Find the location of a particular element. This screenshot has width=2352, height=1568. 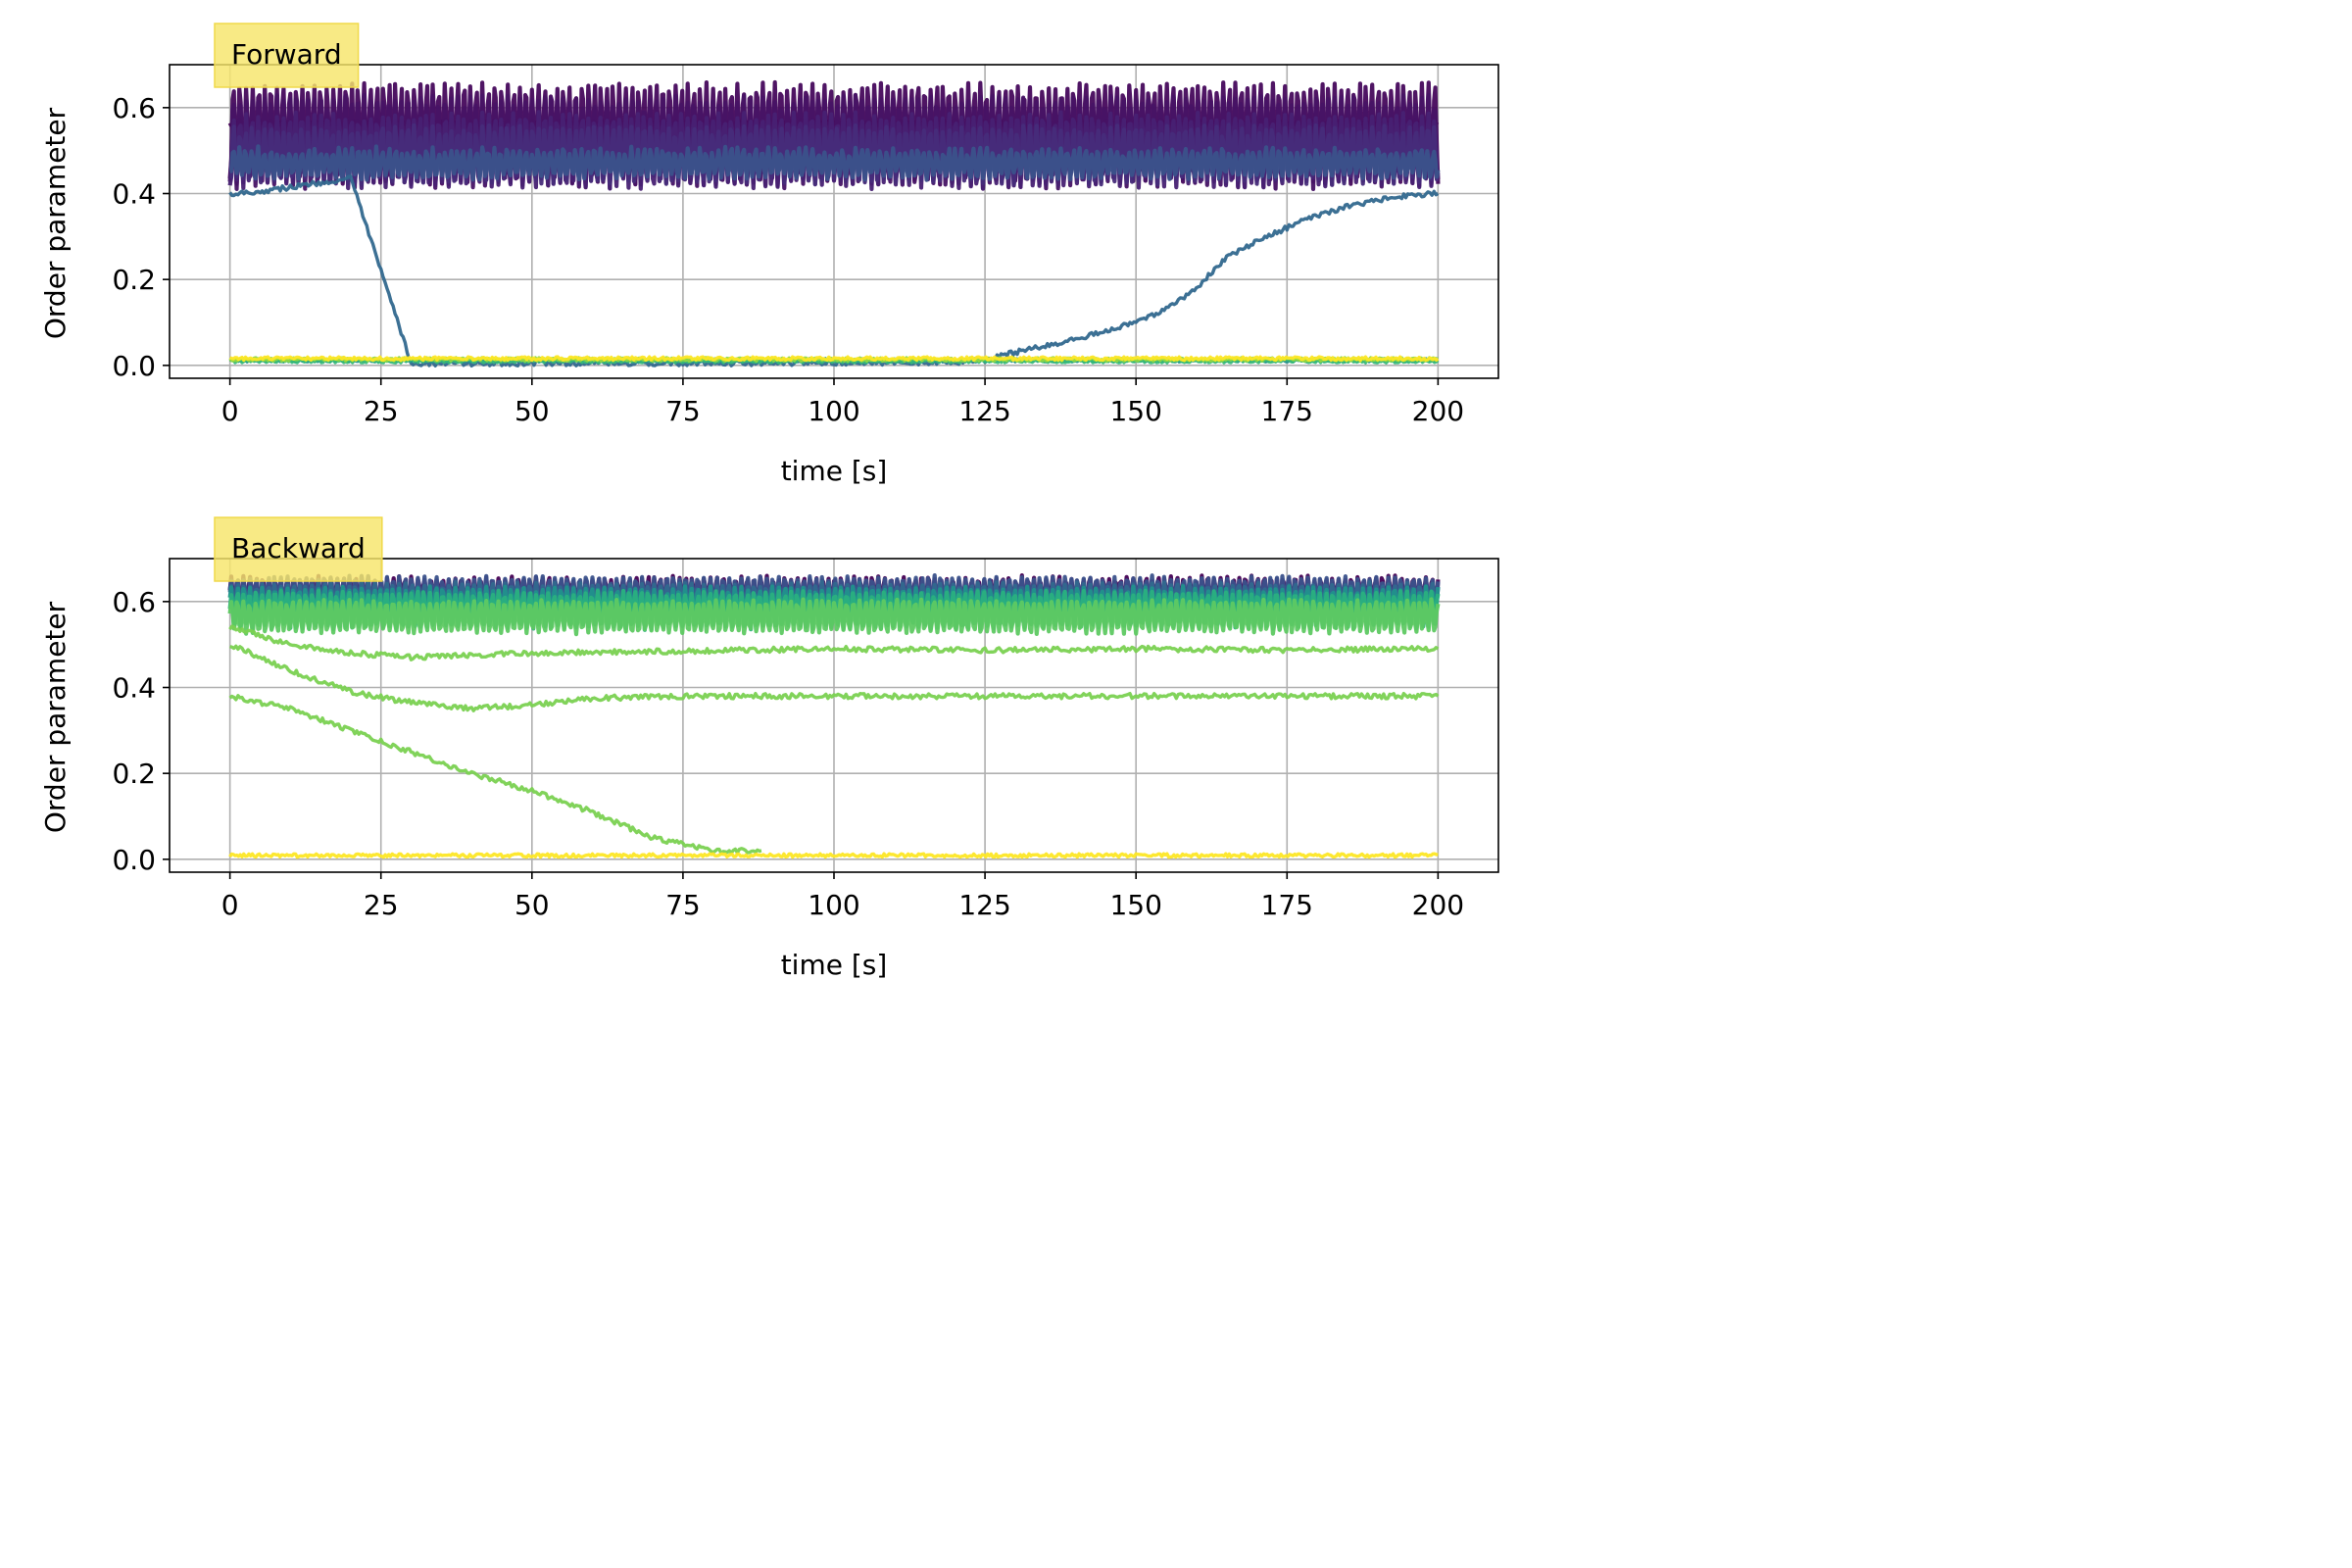

panel-label-text: Backward is located at coordinates (298, 548).